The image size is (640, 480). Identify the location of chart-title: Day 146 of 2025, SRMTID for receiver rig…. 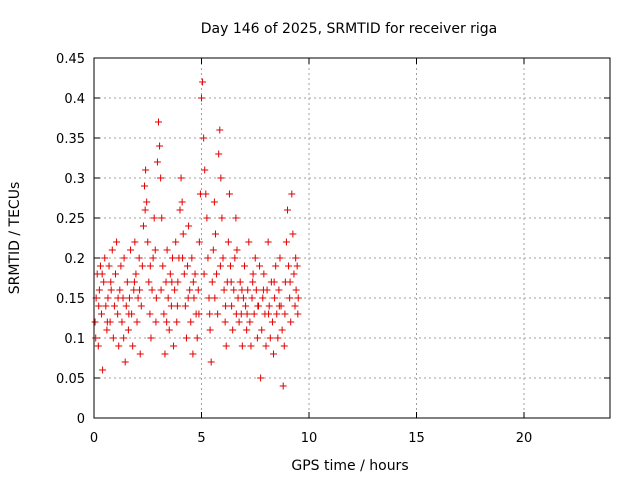
(349, 29).